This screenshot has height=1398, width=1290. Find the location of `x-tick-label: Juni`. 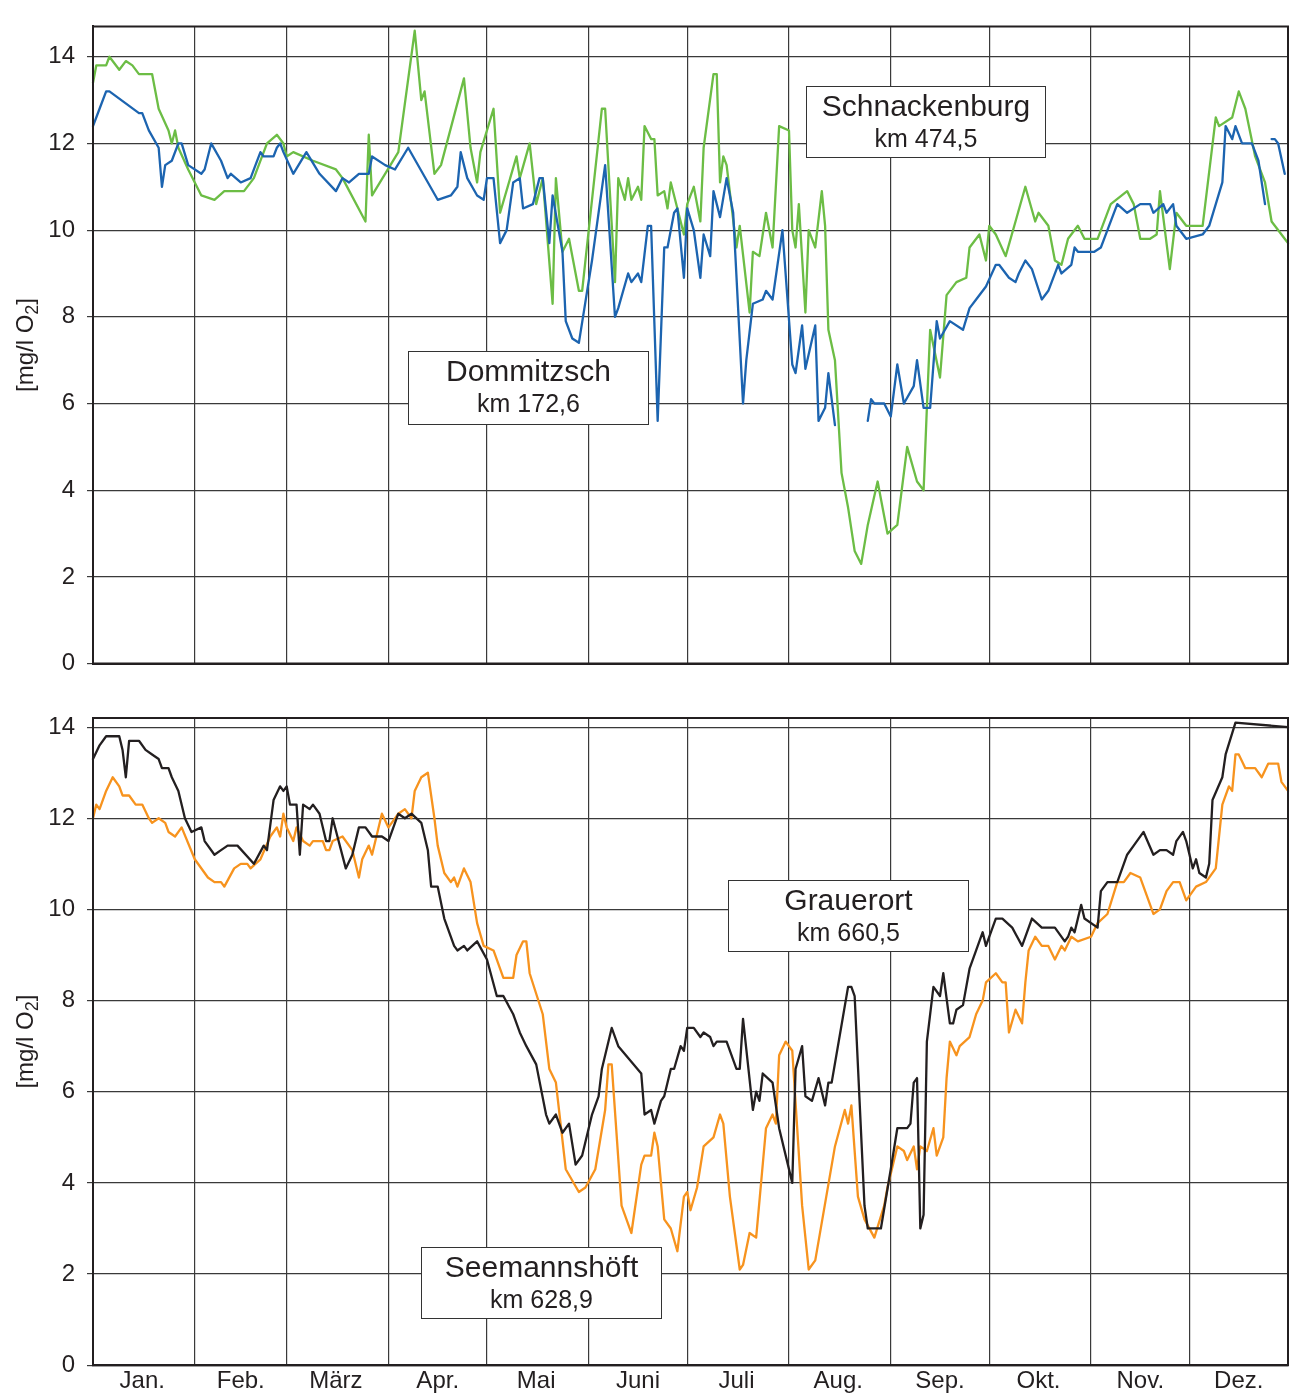

x-tick-label: Juni is located at coordinates (637, 1380).